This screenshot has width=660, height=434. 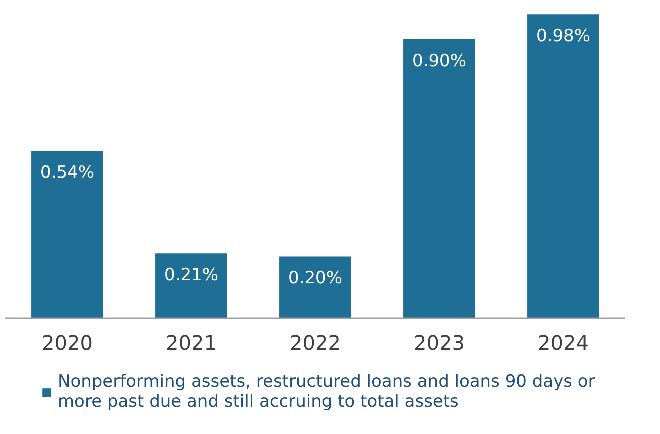 I want to click on data-label: 0.21%, so click(x=191, y=276).